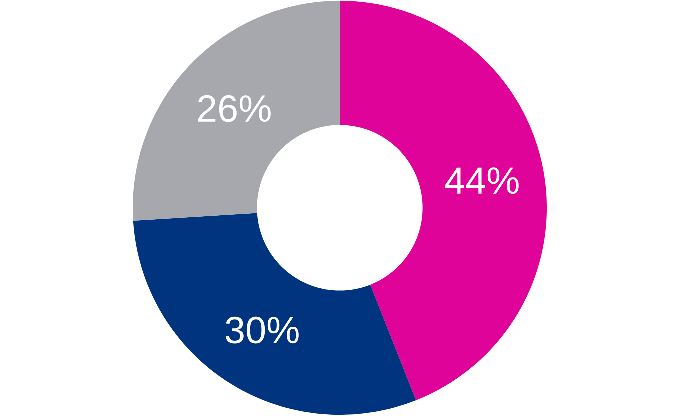  What do you see at coordinates (262, 330) in the screenshot?
I see `data-label: 30%` at bounding box center [262, 330].